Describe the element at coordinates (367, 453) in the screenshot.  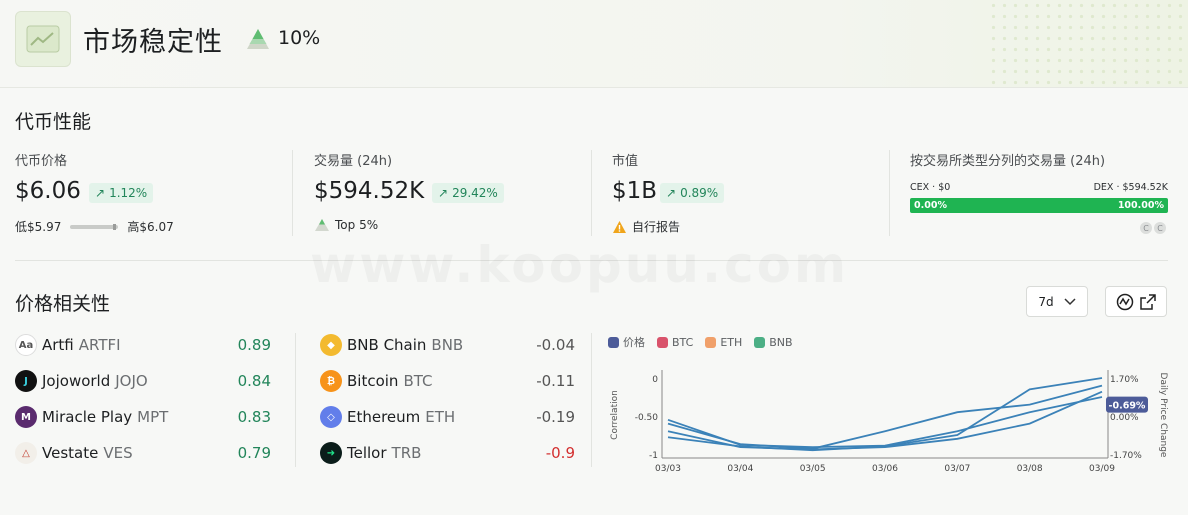
I see `coin-name: Tellor` at that location.